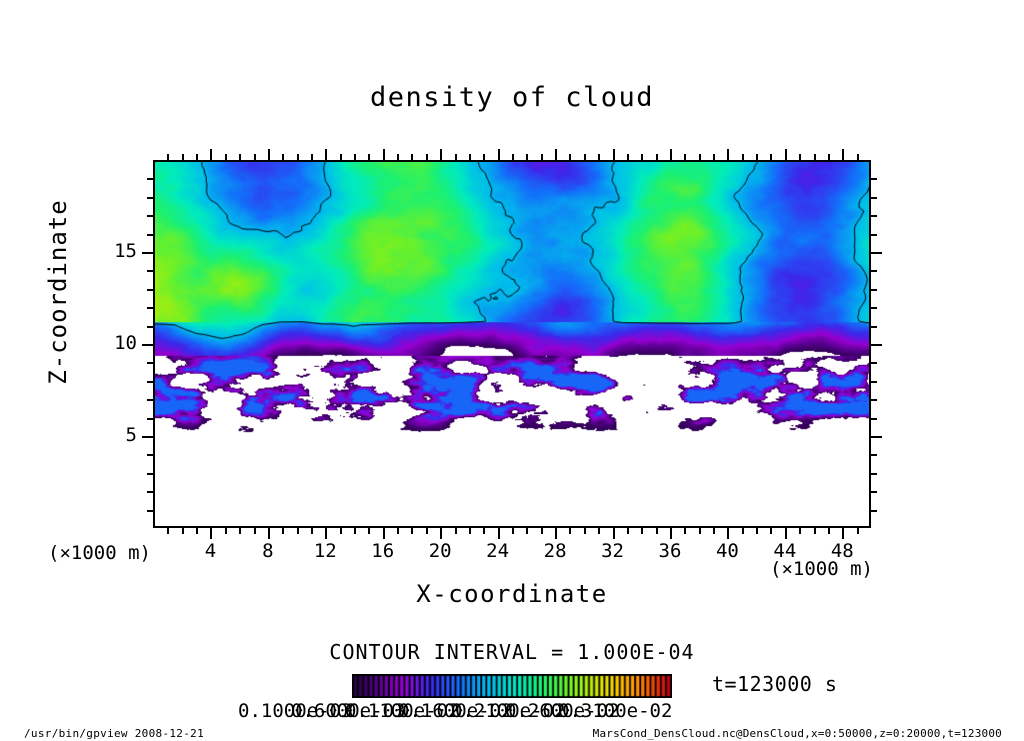 This screenshot has height=741, width=1024. What do you see at coordinates (268, 551) in the screenshot?
I see `x-tick-label: 8` at bounding box center [268, 551].